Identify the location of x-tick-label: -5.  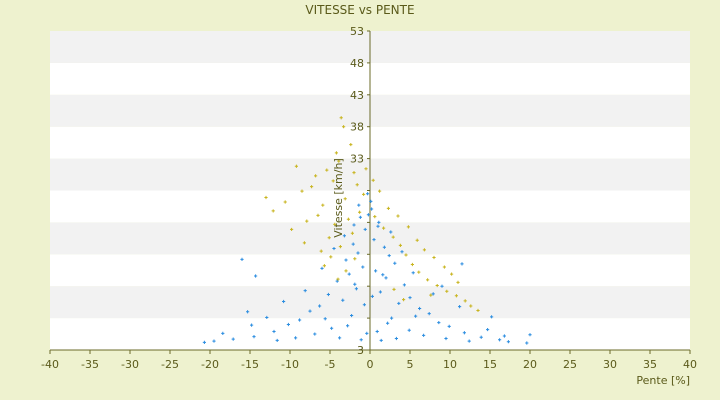
(330, 364).